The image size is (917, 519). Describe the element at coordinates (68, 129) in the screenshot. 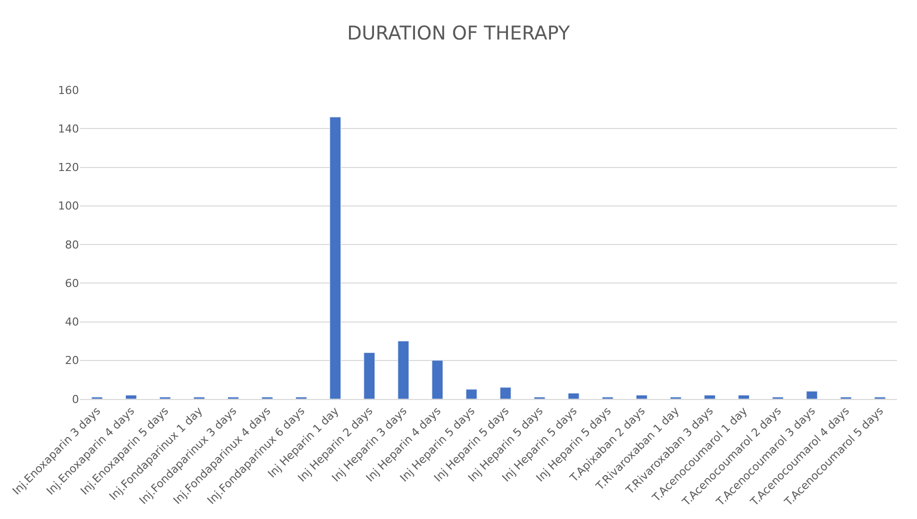

I see `y-tick-label: 140` at that location.